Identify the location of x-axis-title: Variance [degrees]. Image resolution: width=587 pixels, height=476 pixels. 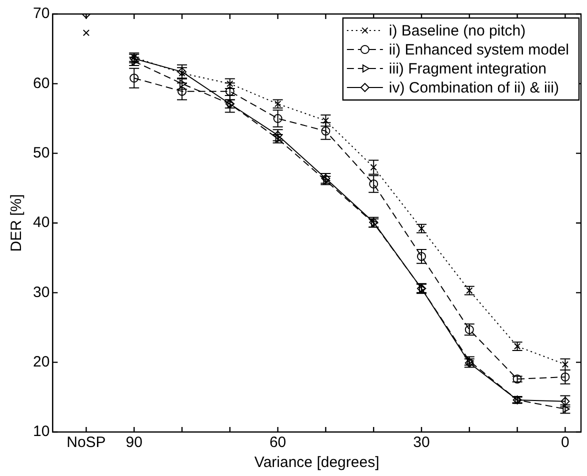
(317, 463).